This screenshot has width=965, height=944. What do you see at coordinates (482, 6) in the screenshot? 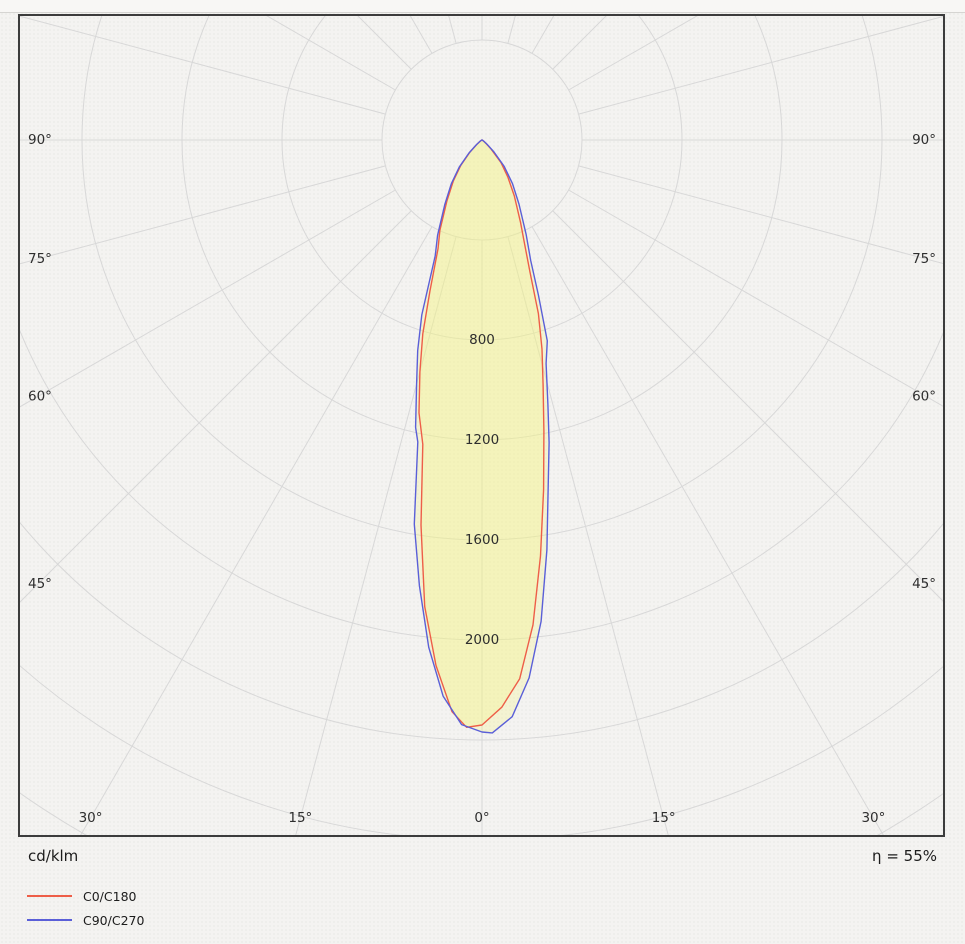
I see `window-top-strip` at bounding box center [482, 6].